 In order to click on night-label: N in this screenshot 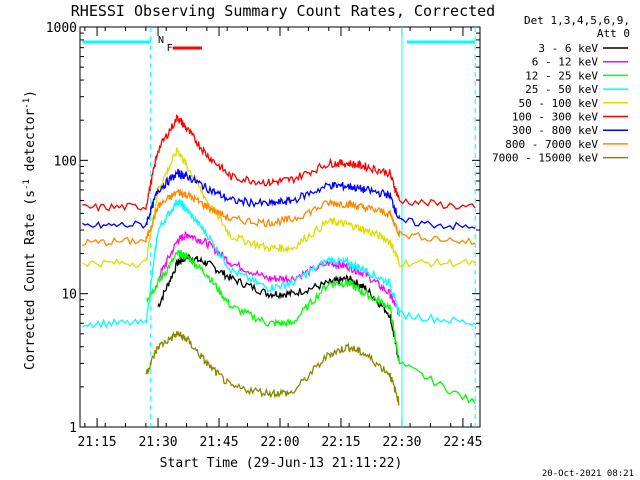, I will do `click(161, 40)`.